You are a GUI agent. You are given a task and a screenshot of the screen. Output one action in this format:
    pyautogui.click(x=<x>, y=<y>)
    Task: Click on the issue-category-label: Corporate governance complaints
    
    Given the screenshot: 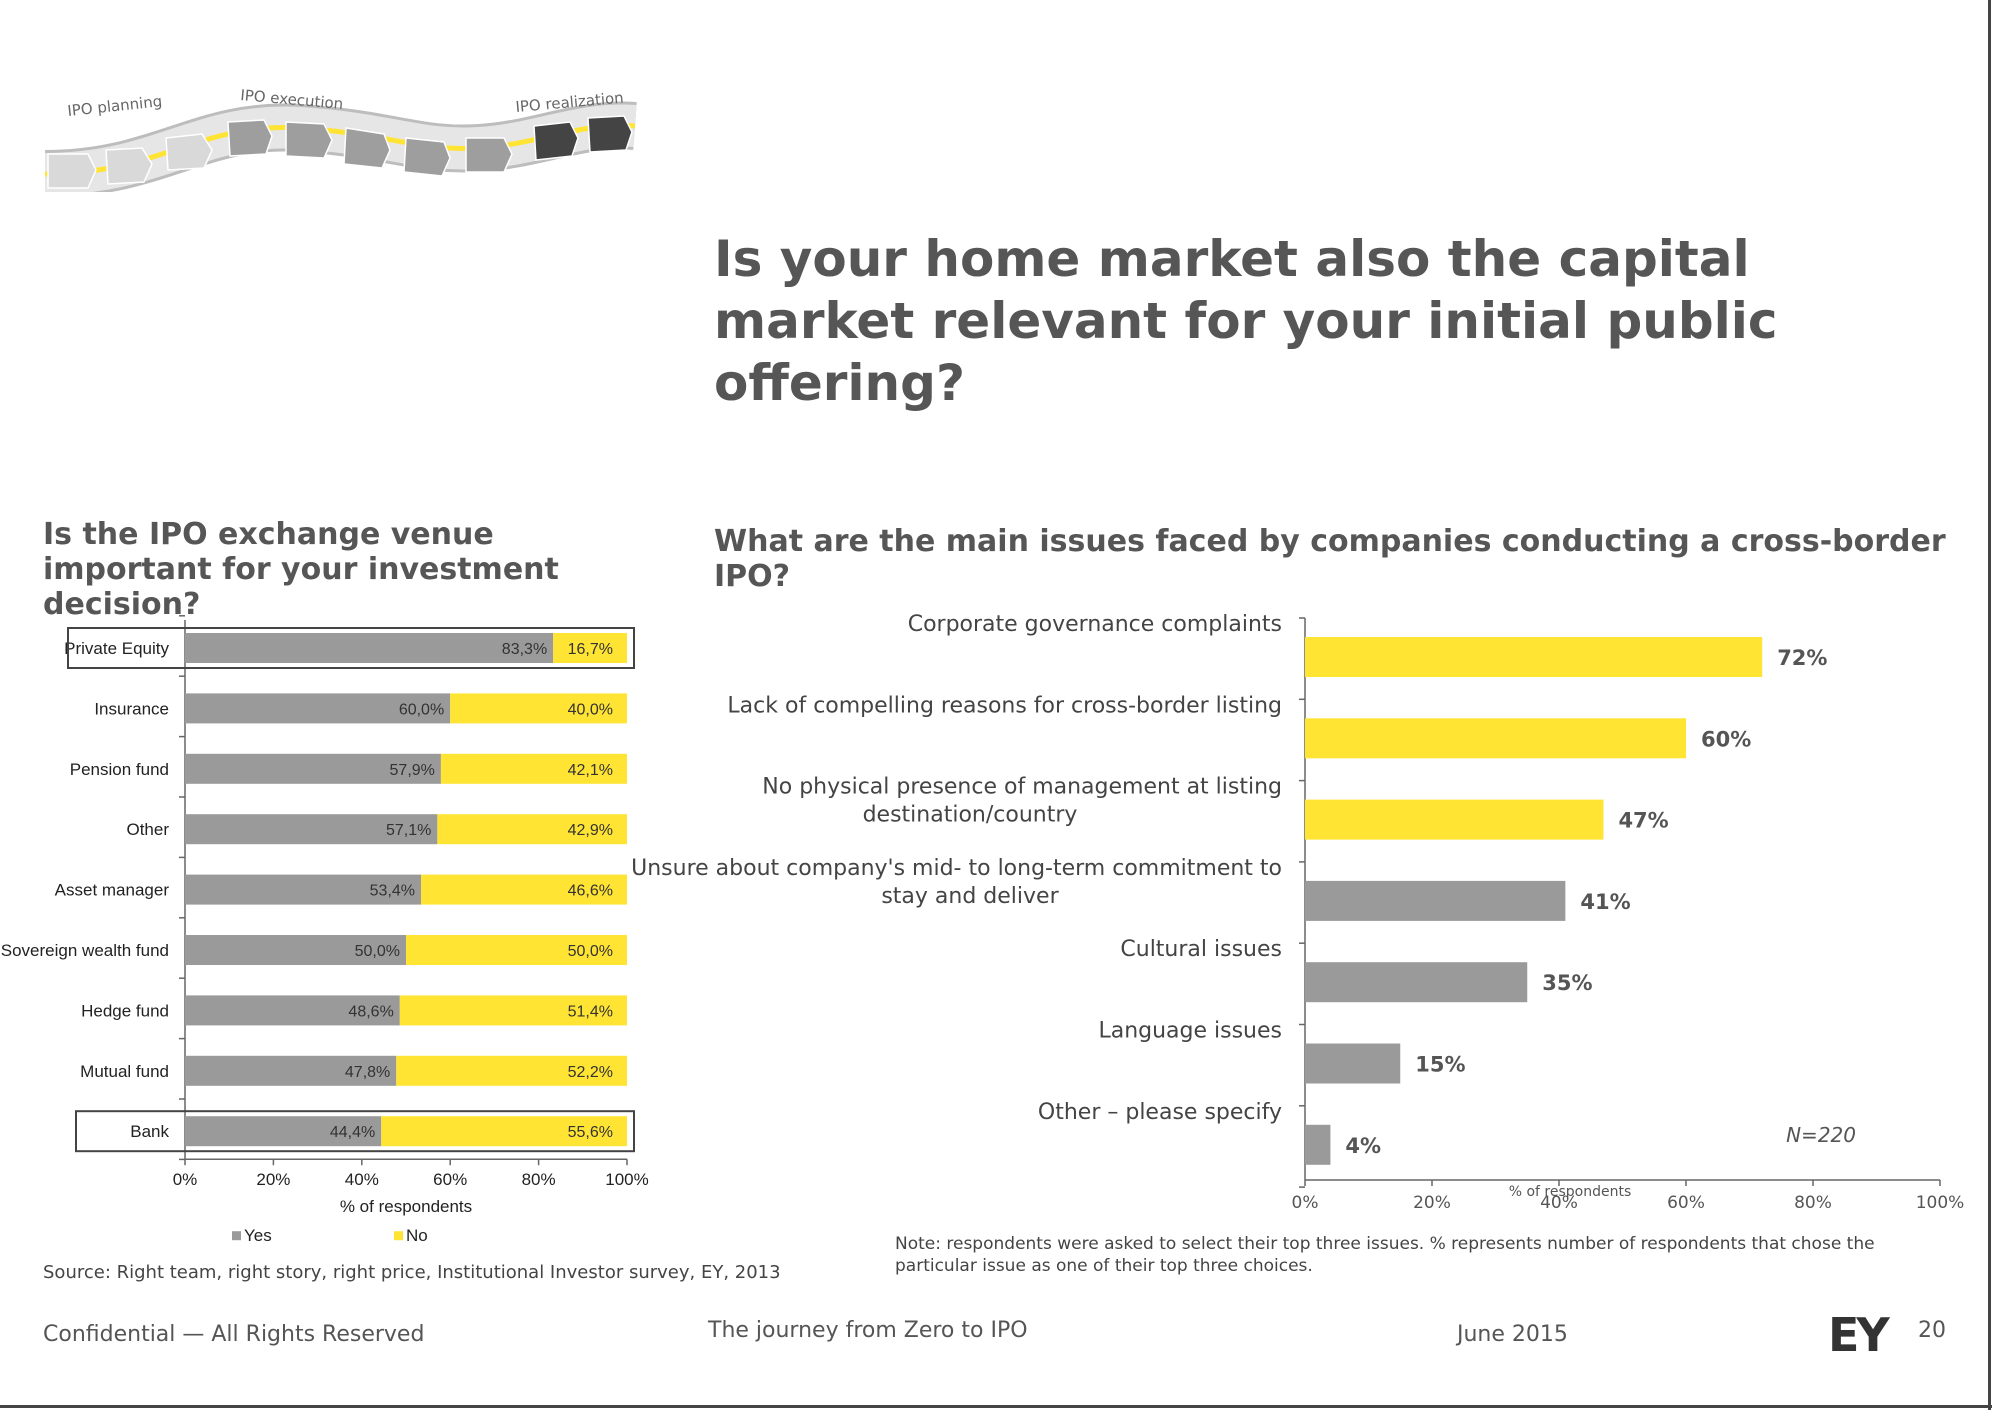 What is the action you would take?
    pyautogui.click(x=1095, y=624)
    